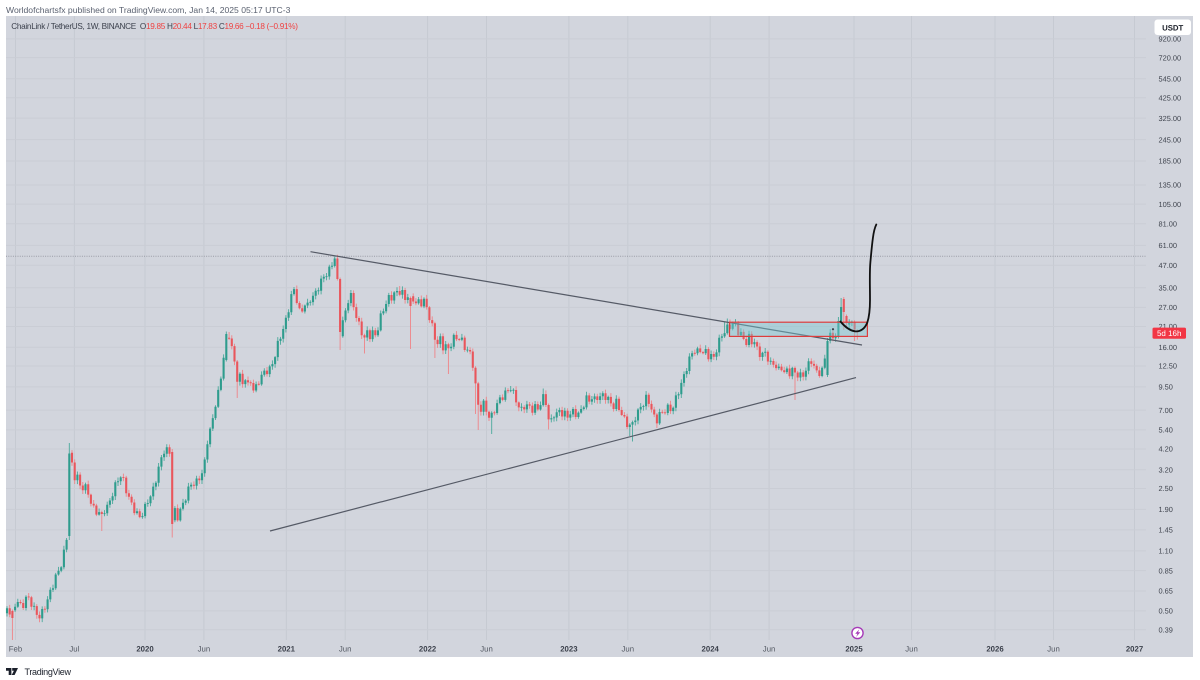 This screenshot has width=1200, height=680. Describe the element at coordinates (1166, 570) in the screenshot. I see `svg-text: 0.85` at that location.